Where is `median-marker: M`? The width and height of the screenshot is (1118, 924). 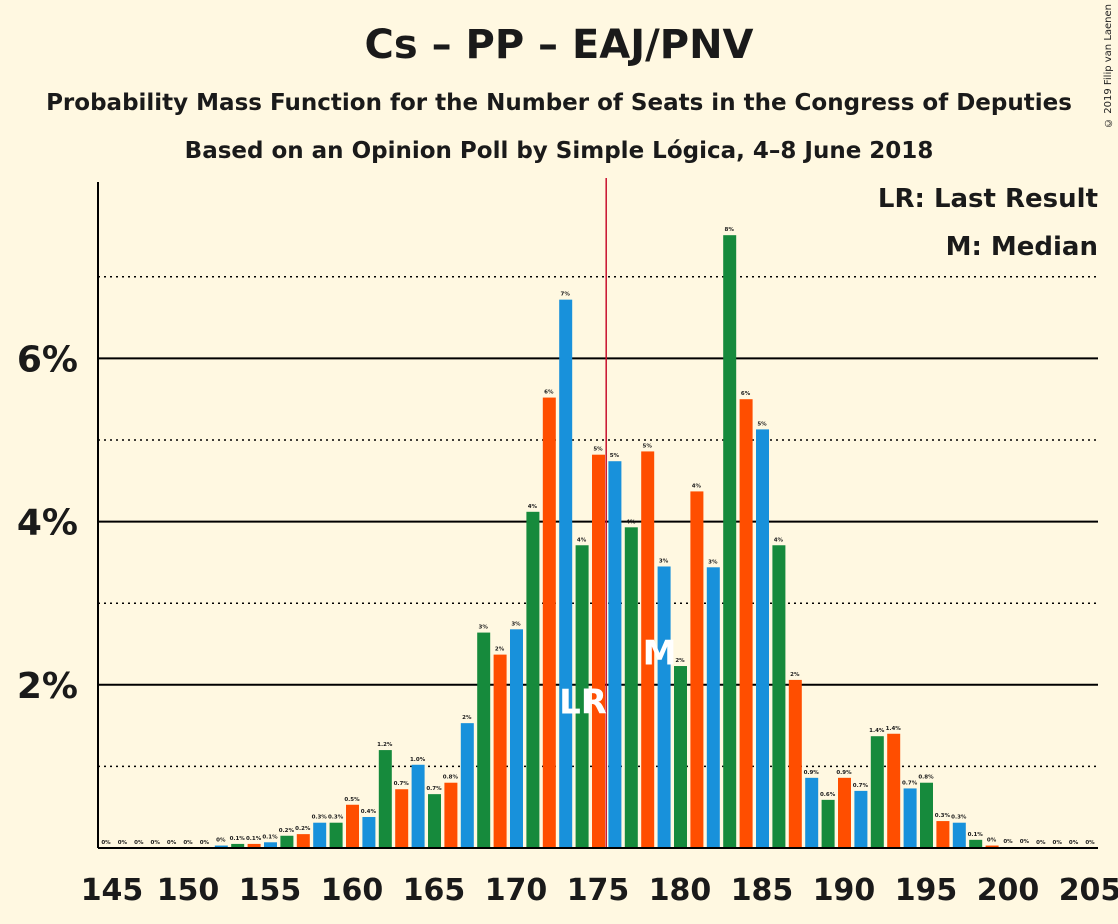
median-marker: M is located at coordinates (660, 653).